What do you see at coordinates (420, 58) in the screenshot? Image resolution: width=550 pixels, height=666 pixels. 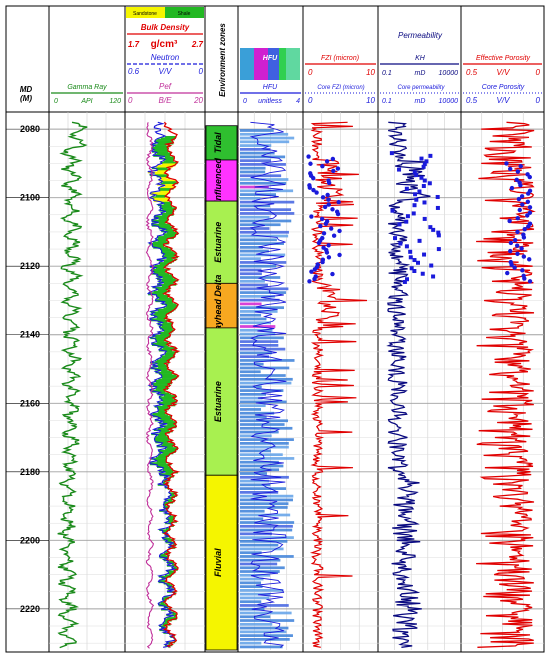 I see `kh-title: KH` at bounding box center [420, 58].